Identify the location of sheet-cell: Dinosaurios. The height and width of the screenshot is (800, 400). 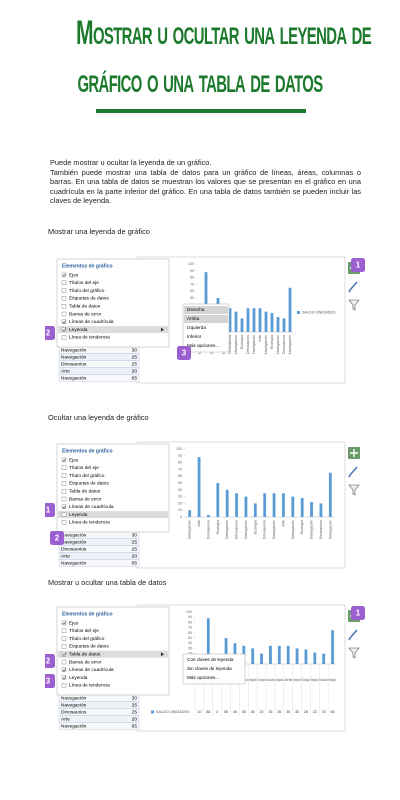
(74, 549).